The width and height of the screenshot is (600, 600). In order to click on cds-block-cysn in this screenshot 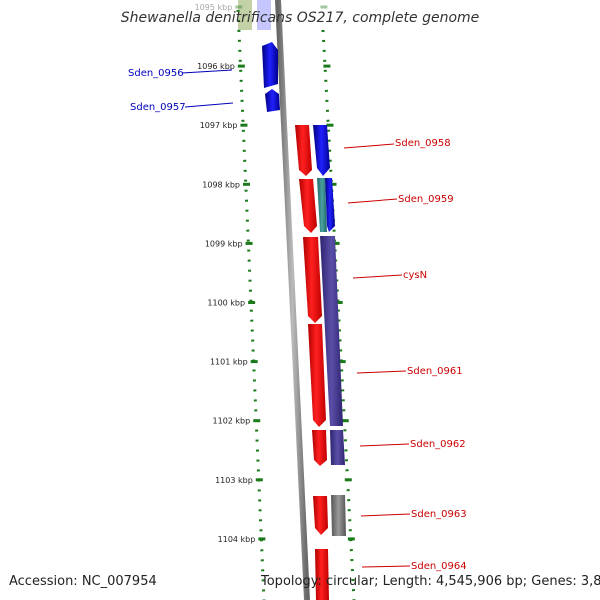, I will do `click(331, 331)`.